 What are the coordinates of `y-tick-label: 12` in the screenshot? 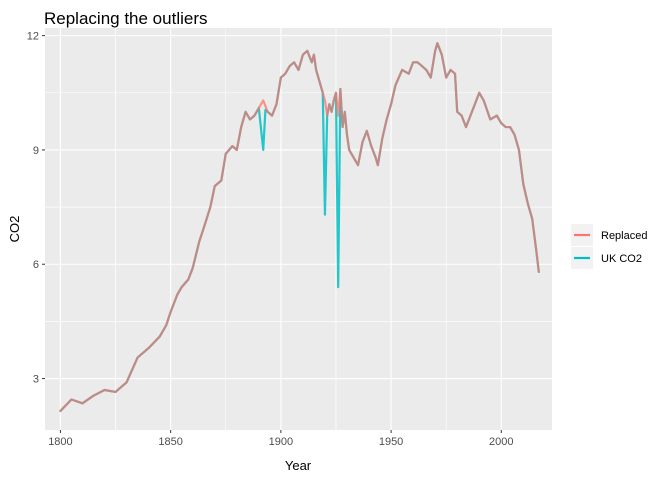 It's located at (33, 37).